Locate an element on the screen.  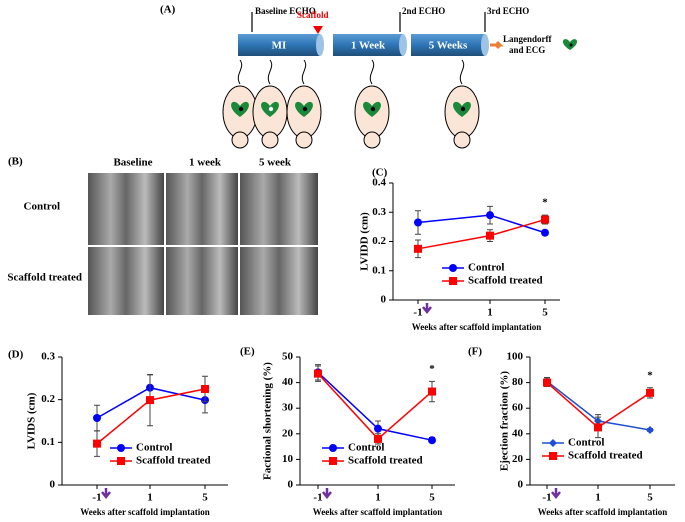
stage-label: 1 Week is located at coordinates (368, 46).